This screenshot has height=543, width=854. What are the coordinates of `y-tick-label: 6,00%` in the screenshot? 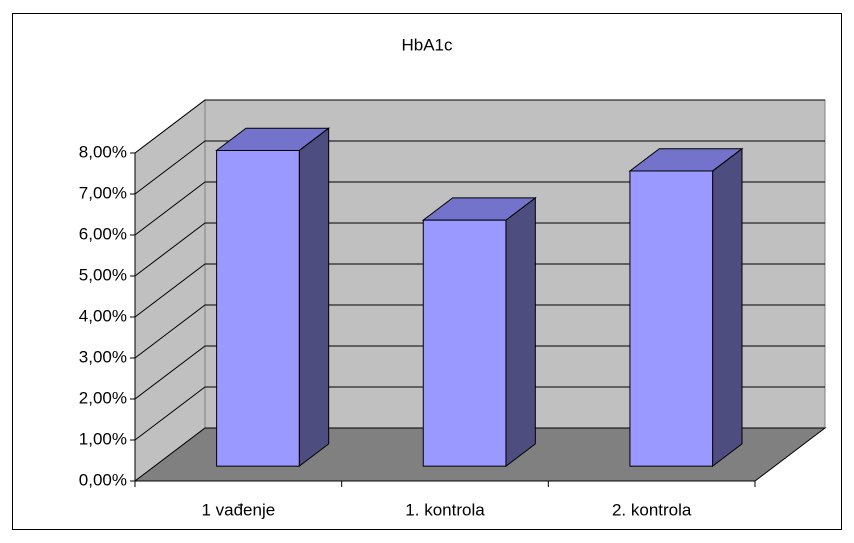 It's located at (103, 233).